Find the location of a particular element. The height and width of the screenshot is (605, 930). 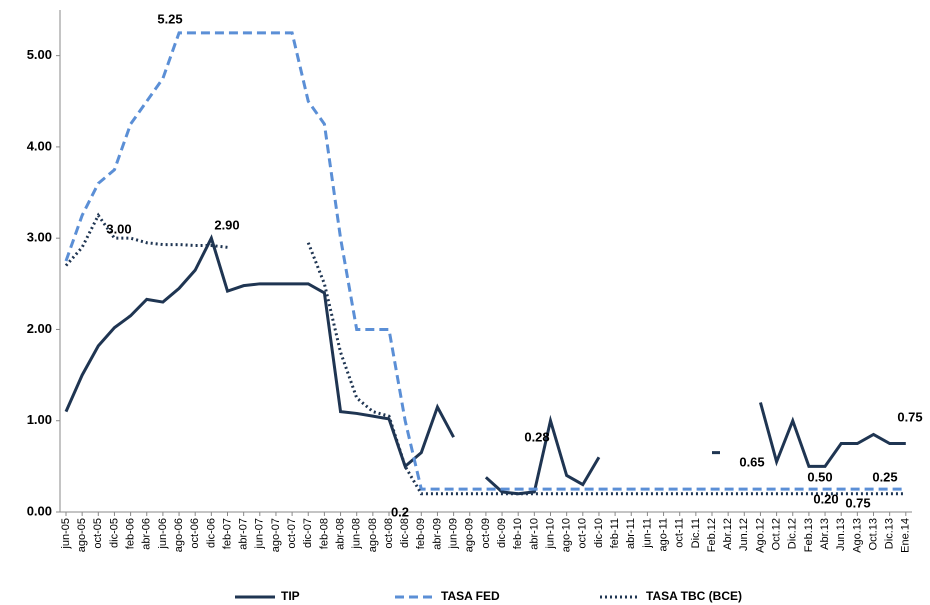

x-tick-label: dic-08 is located at coordinates (405, 533).